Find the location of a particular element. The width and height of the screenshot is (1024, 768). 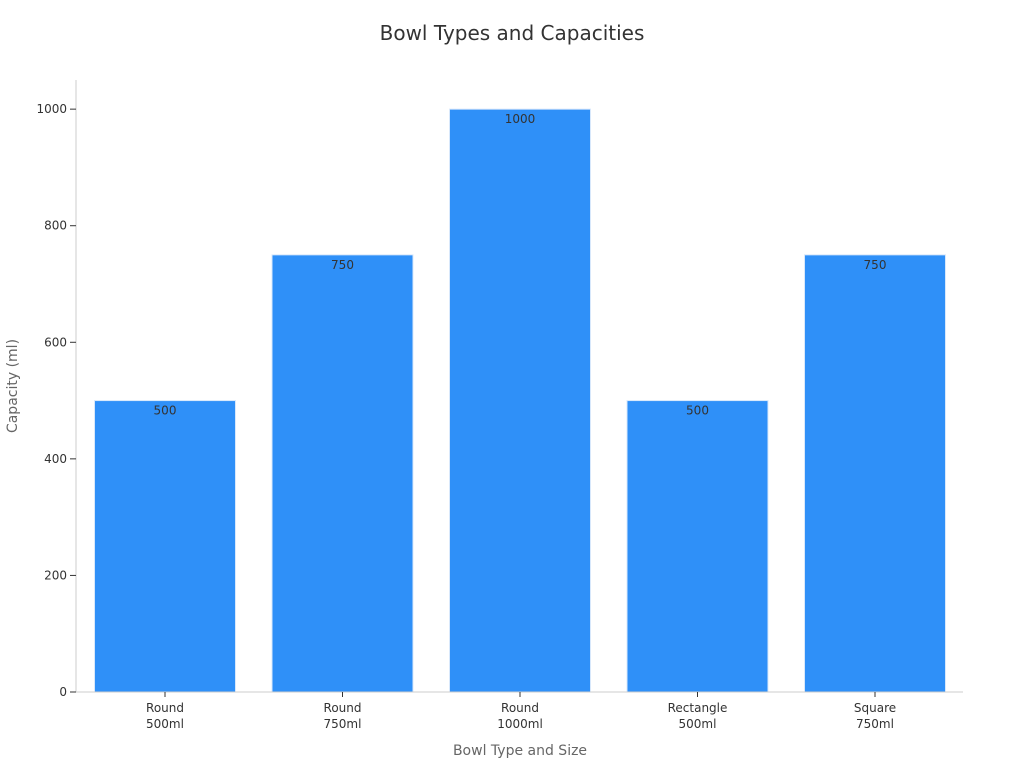

x-tick-label-line: Rectangle is located at coordinates (698, 708).